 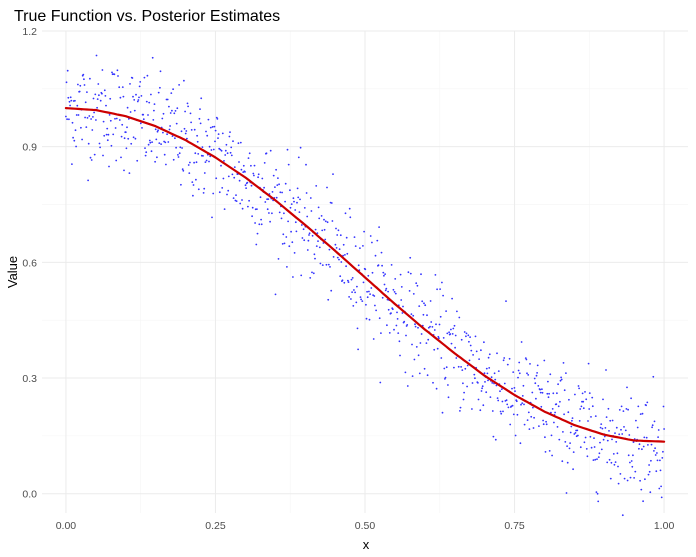 What do you see at coordinates (29, 263) in the screenshot?
I see `y-tick-label: 0.6` at bounding box center [29, 263].